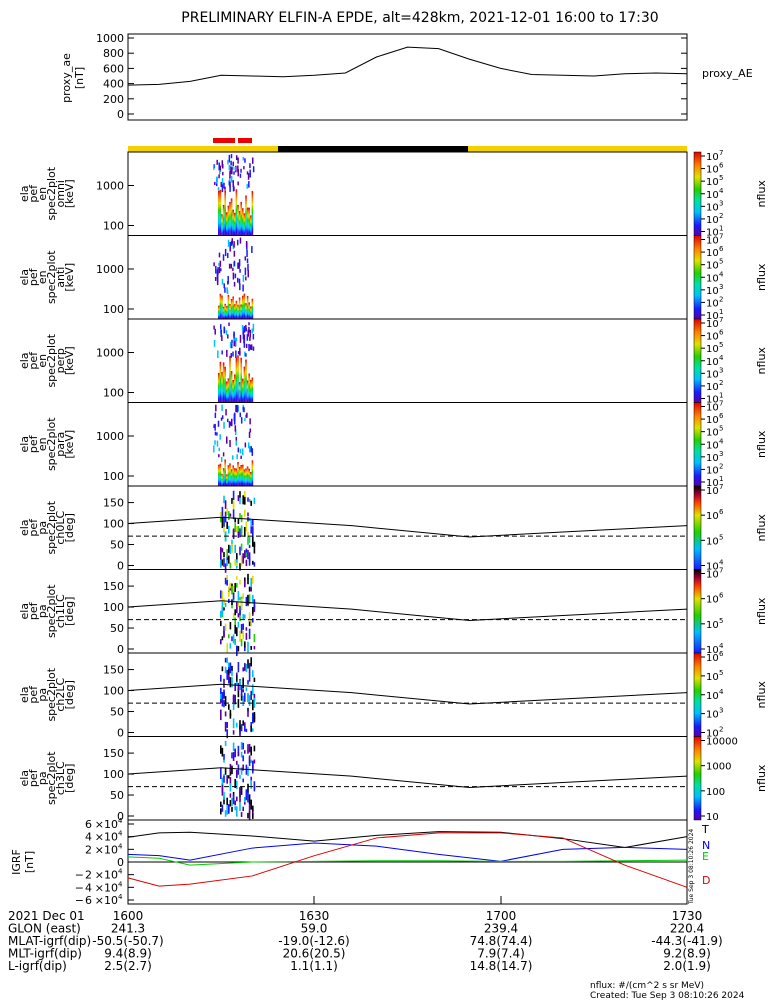  What do you see at coordinates (721, 345) in the screenshot?
I see `spec-panel-3-cb-tick-exp: 5` at bounding box center [721, 345].